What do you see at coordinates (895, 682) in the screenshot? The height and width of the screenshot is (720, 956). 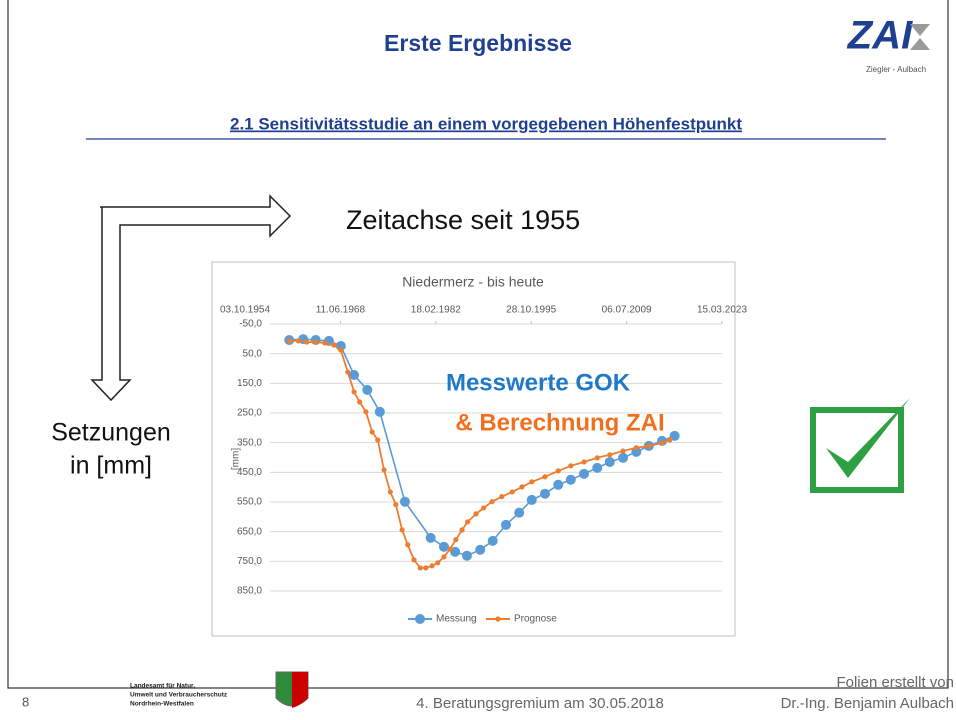 I see `credit-text: Folien erstellt von` at bounding box center [895, 682].